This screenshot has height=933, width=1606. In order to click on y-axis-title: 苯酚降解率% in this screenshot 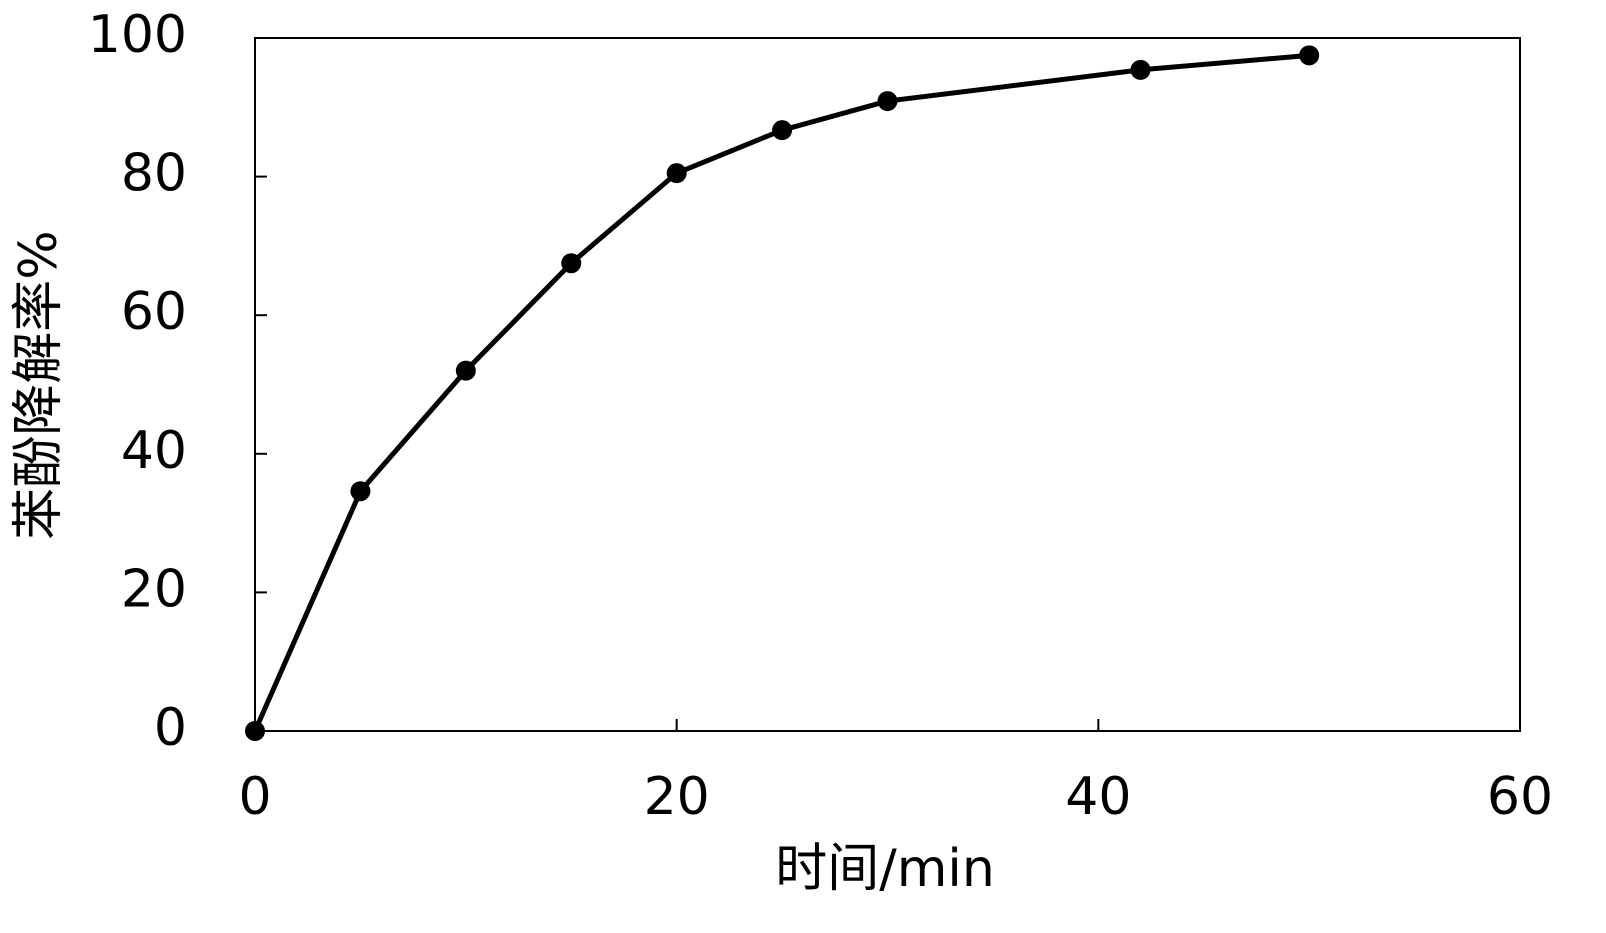, I will do `click(39, 384)`.